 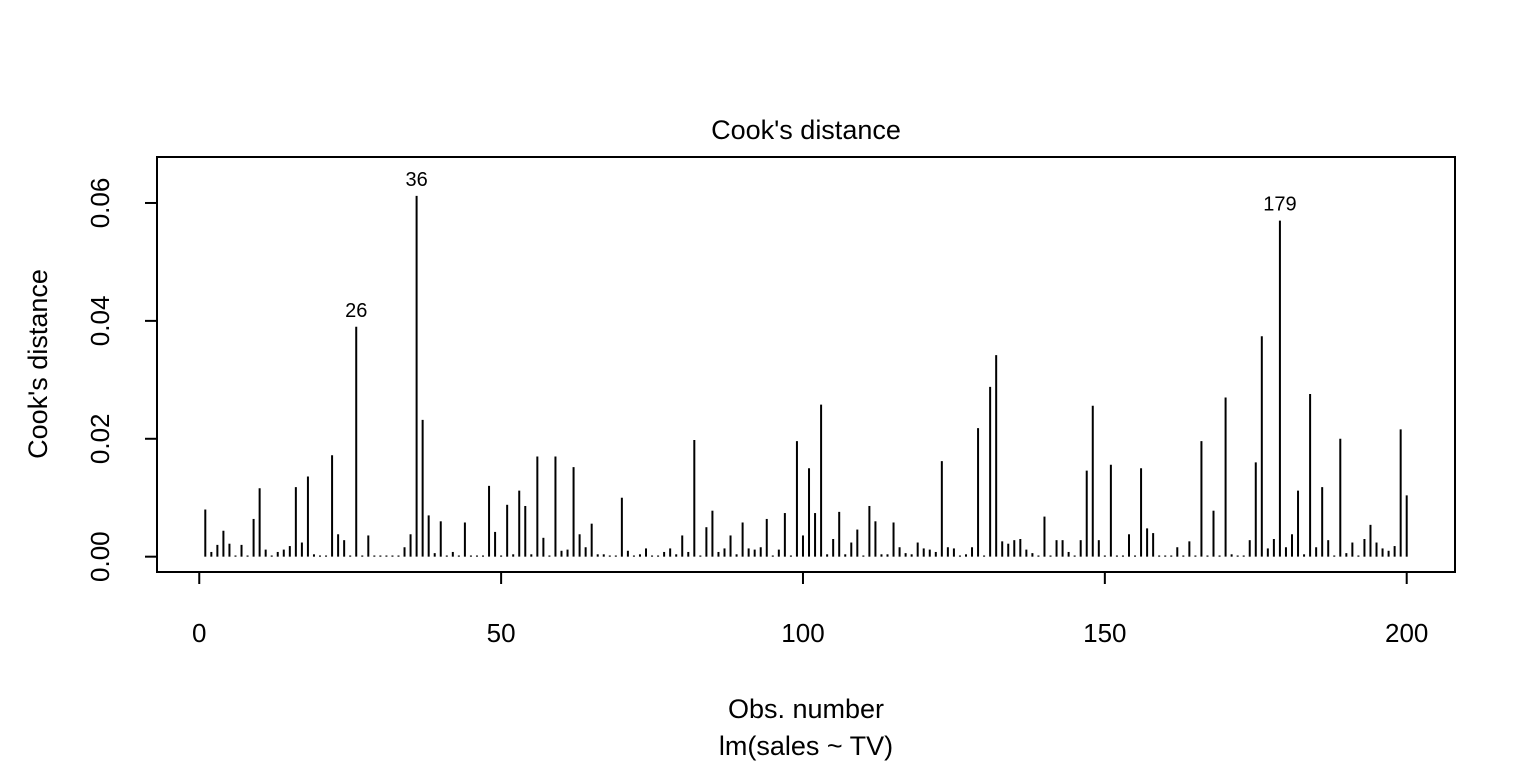 What do you see at coordinates (199, 633) in the screenshot?
I see `x-tick-label-0: 0` at bounding box center [199, 633].